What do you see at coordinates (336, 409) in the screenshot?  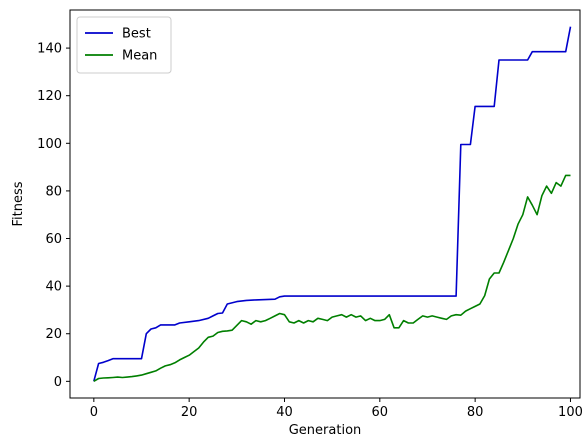 I see `x-axis-ticks: 0 20 40 60 80 100` at bounding box center [336, 409].